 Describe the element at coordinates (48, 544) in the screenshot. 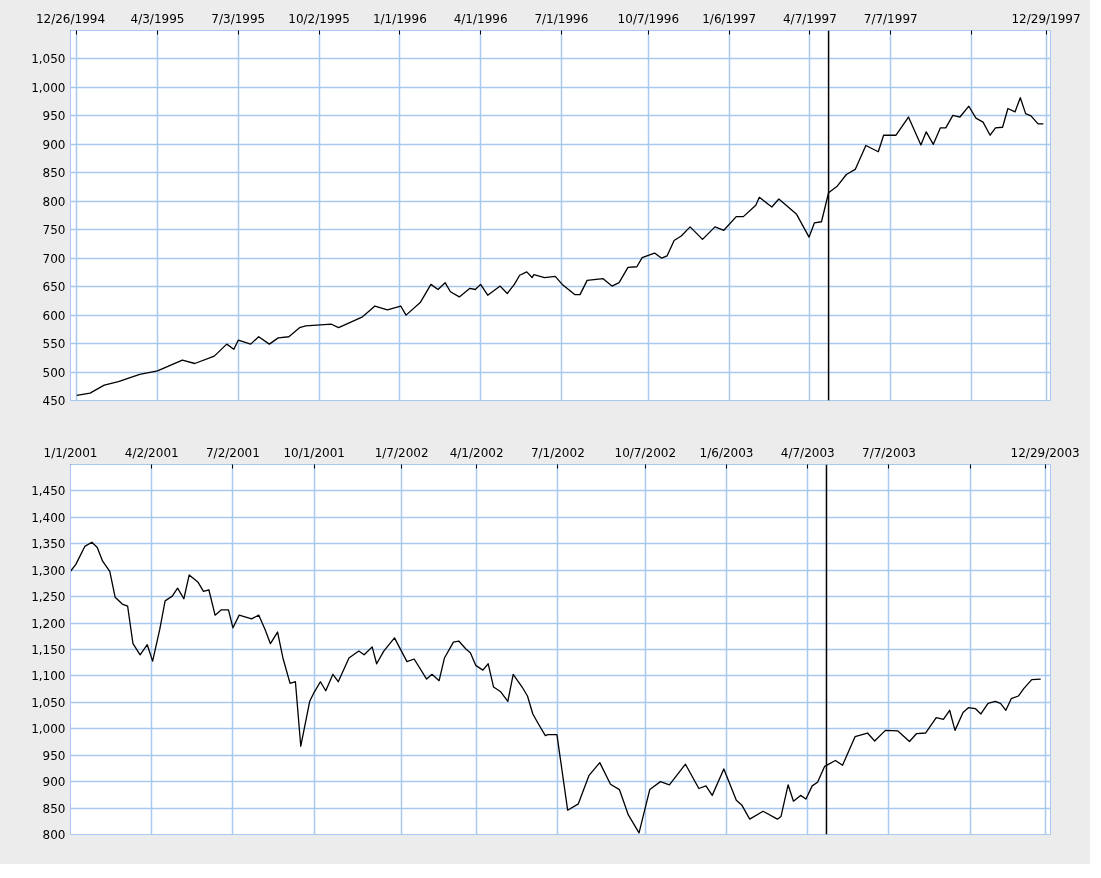

I see `y-tick-label: 1,350` at that location.